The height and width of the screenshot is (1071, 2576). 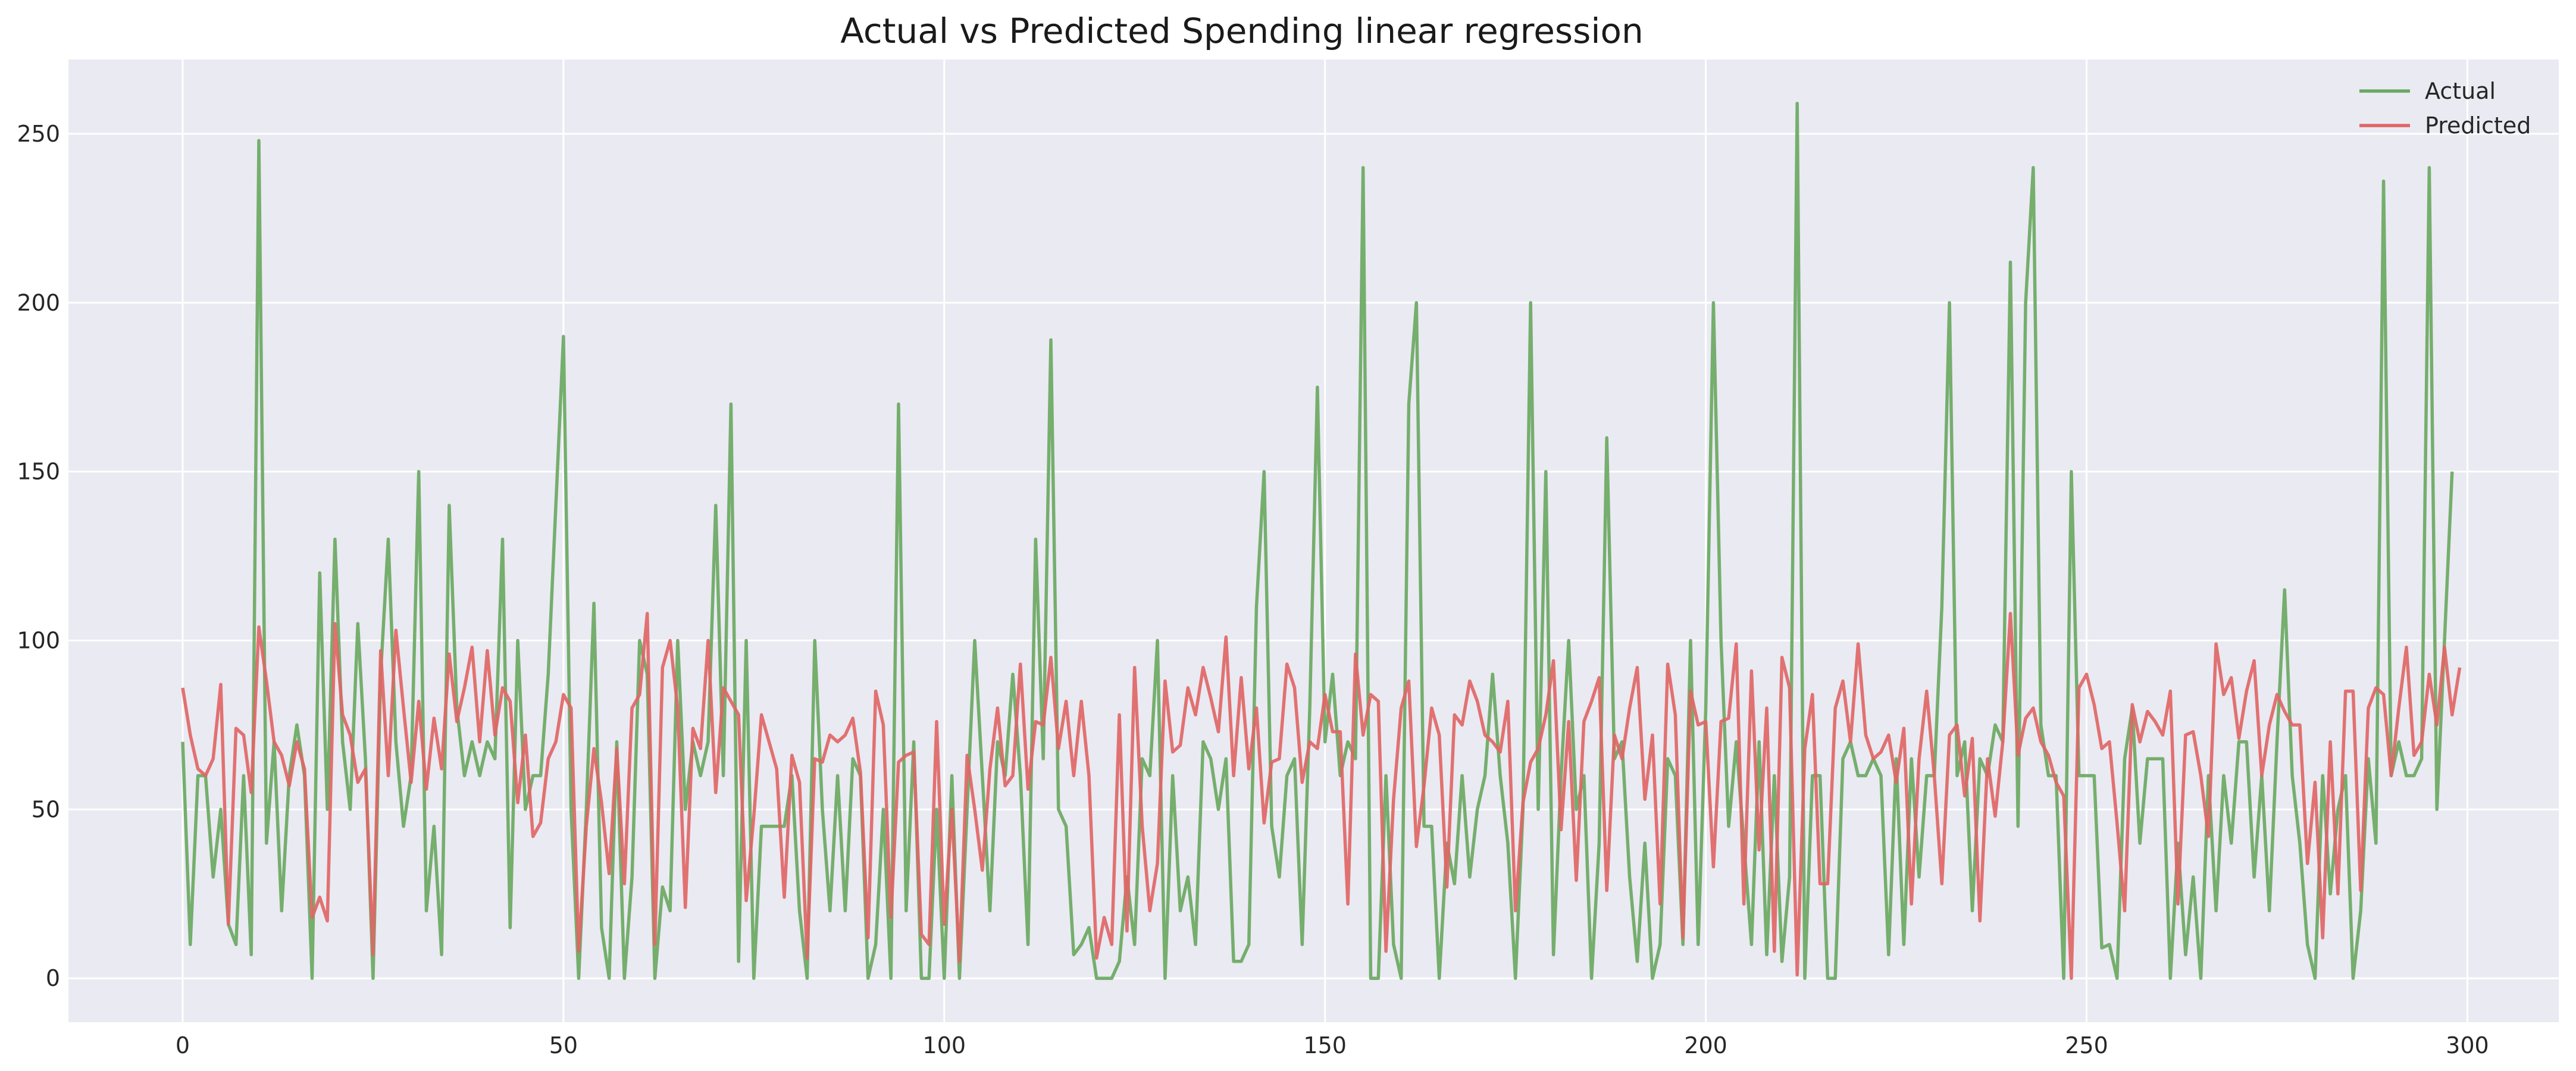 What do you see at coordinates (38, 640) in the screenshot?
I see `y-tick-label: 100` at bounding box center [38, 640].